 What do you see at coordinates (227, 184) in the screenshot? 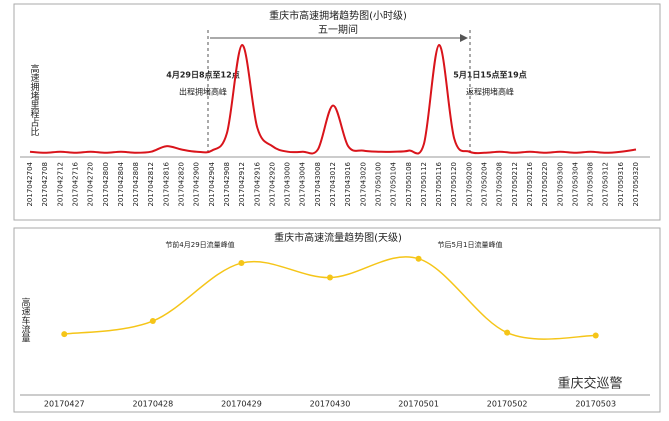
I see `x-tick-label: 2017042908` at bounding box center [227, 184].